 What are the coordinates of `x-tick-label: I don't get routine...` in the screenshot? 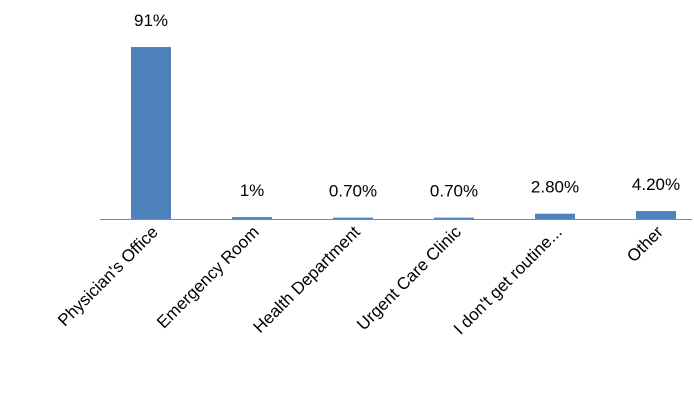 It's located at (508, 280).